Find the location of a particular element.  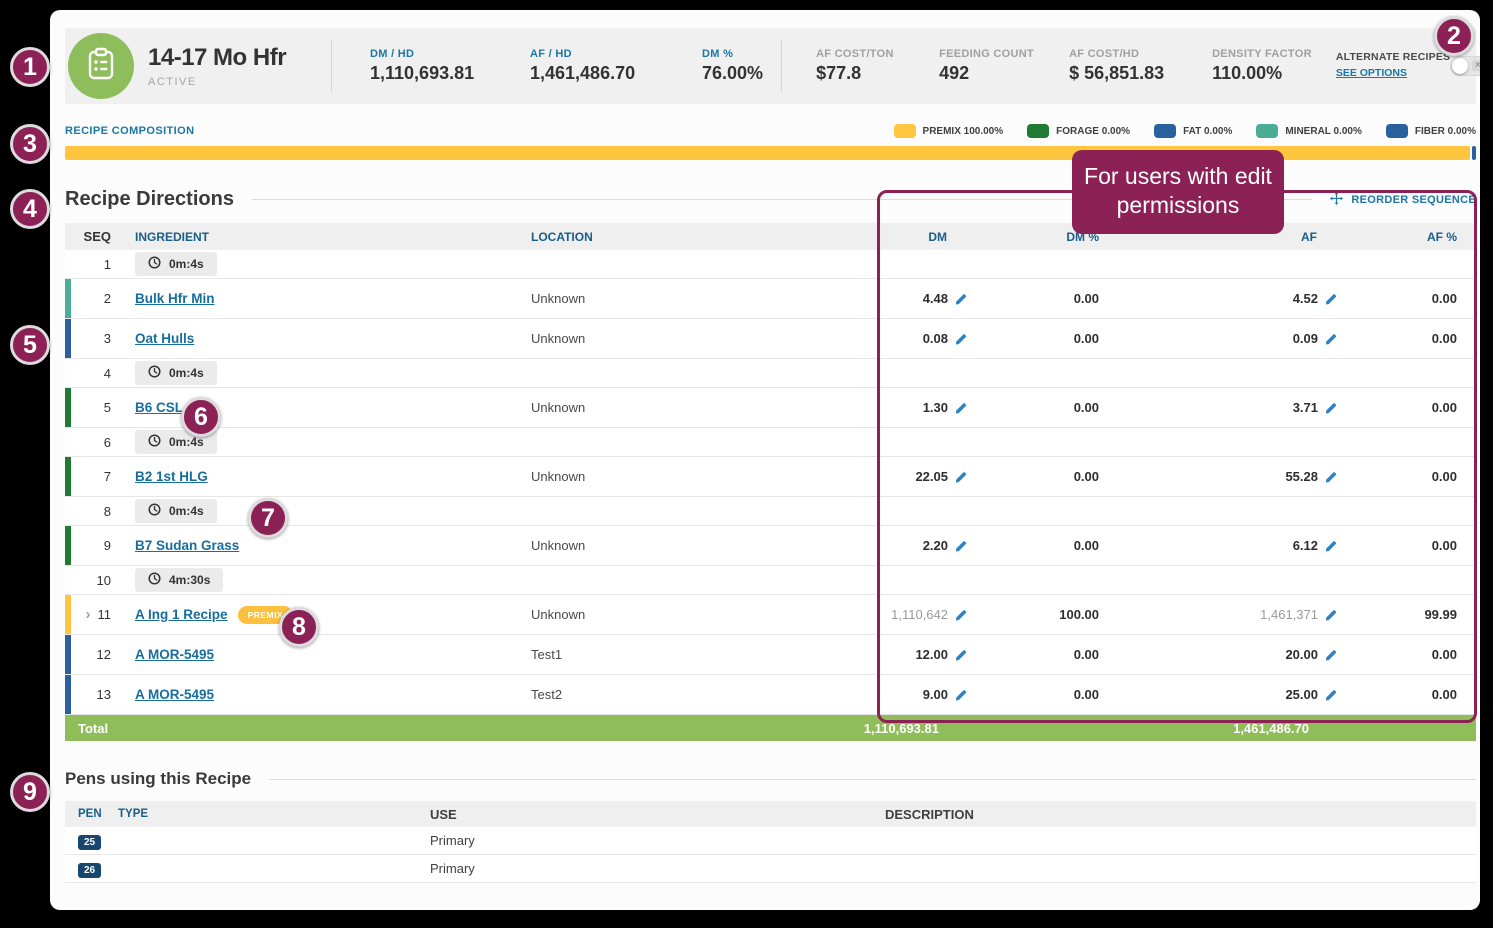

clipboard-list-icon is located at coordinates (101, 66).